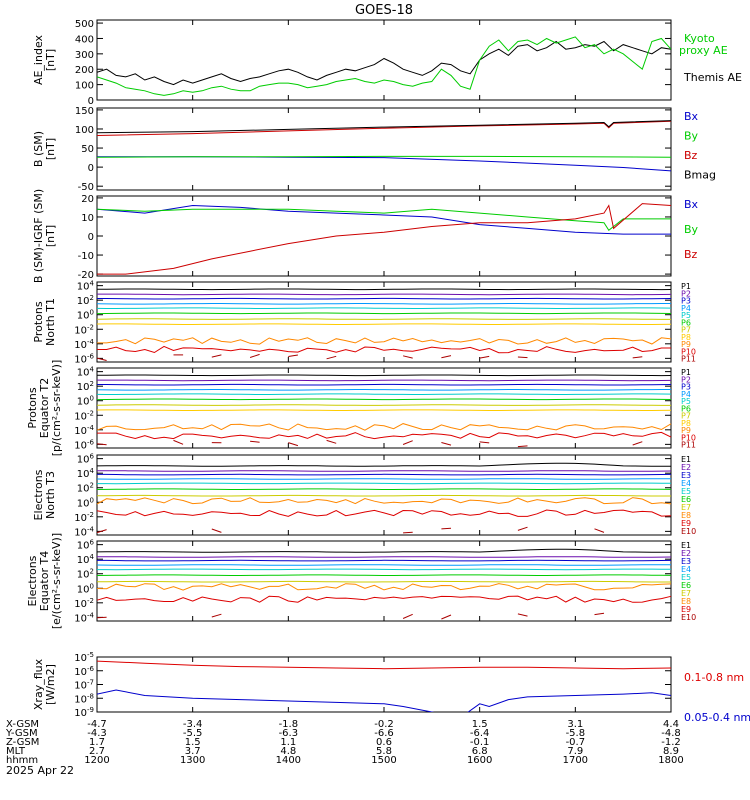 This screenshot has width=750, height=800. I want to click on legend-entry: E10, so click(688, 617).